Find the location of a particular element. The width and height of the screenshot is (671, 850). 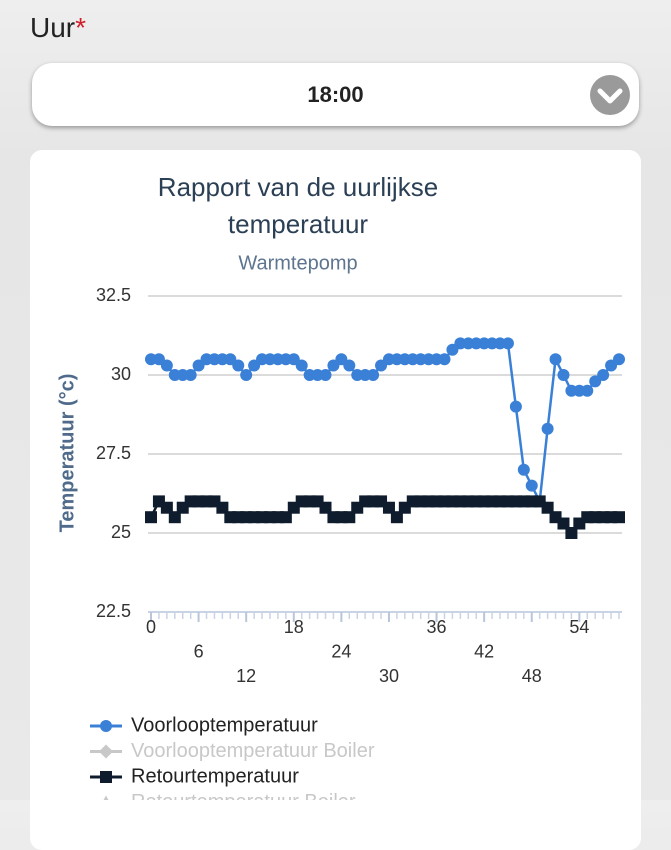

x-tick-label: 24 is located at coordinates (341, 651).